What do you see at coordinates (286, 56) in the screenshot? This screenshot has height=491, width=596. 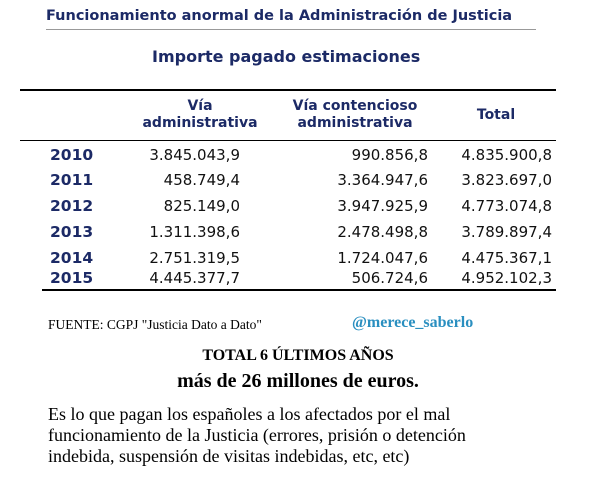 I see `subtitle: Importe pagado estimaciones` at bounding box center [286, 56].